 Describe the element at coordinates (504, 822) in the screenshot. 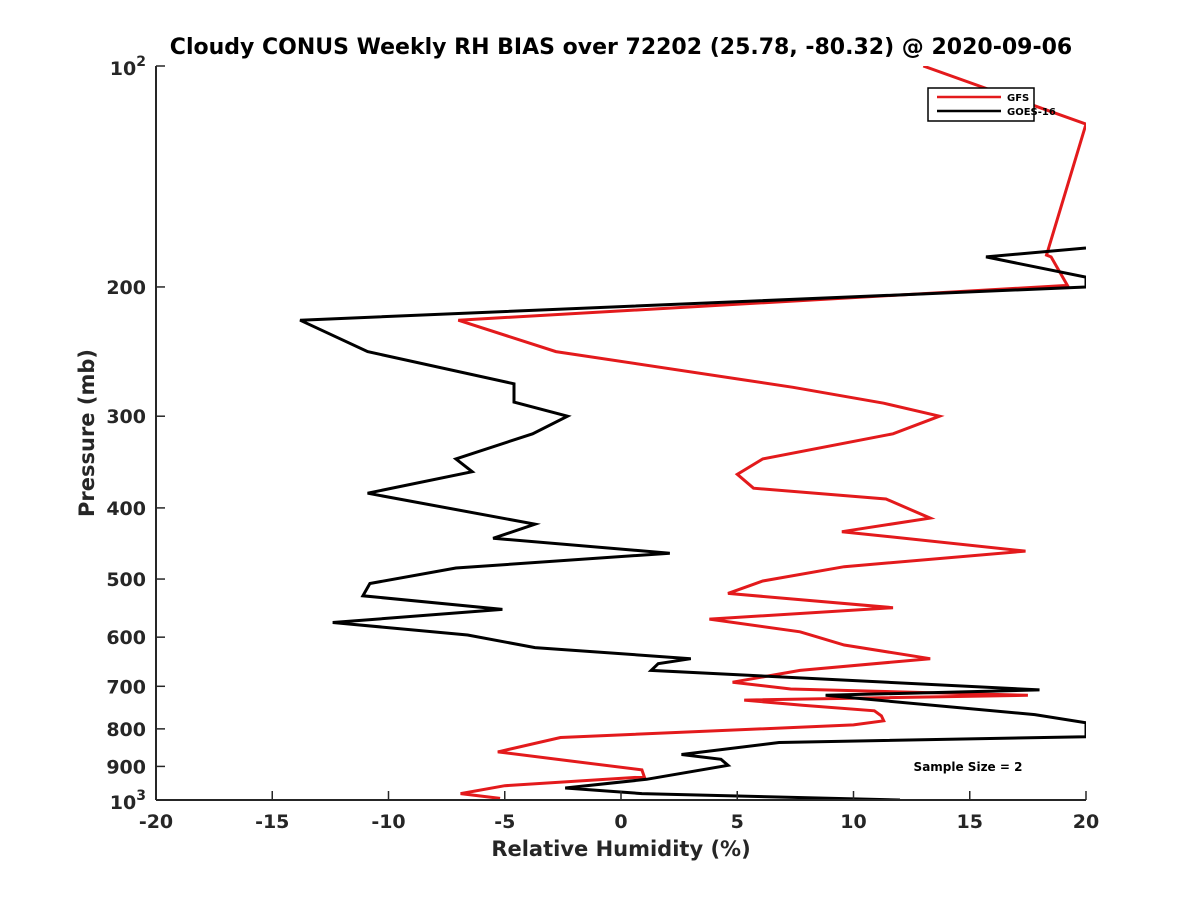

I see `x-tick-label: -5` at that location.